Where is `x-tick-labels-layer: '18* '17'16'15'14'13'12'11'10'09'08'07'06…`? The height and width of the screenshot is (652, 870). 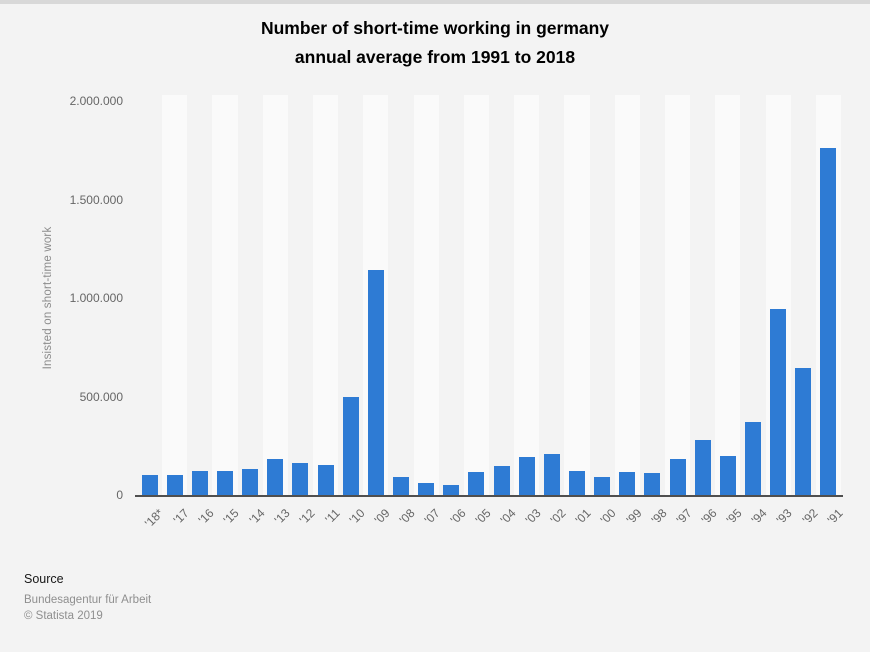 x-tick-labels-layer: '18* '17'16'15'14'13'12'11'10'09'08'07'06… is located at coordinates (491, 528).